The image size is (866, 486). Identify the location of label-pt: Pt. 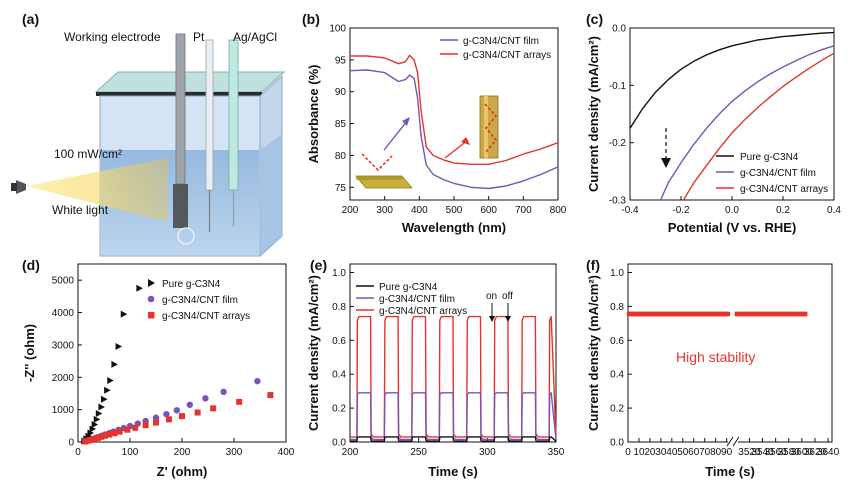
(199, 37).